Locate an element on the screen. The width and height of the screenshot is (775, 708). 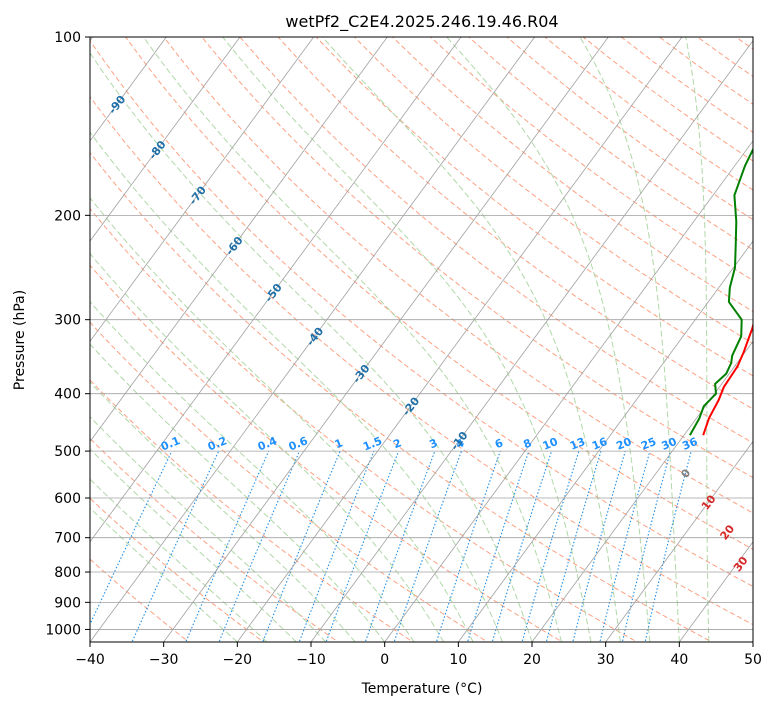
mixing-ratio-label: 0.2 is located at coordinates (217, 443).